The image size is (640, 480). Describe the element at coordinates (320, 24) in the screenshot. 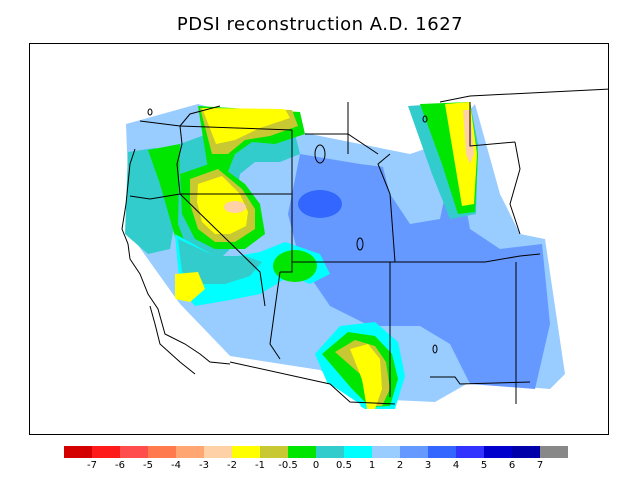

I see `page-title: PDSI reconstruction A.D. 1627` at that location.